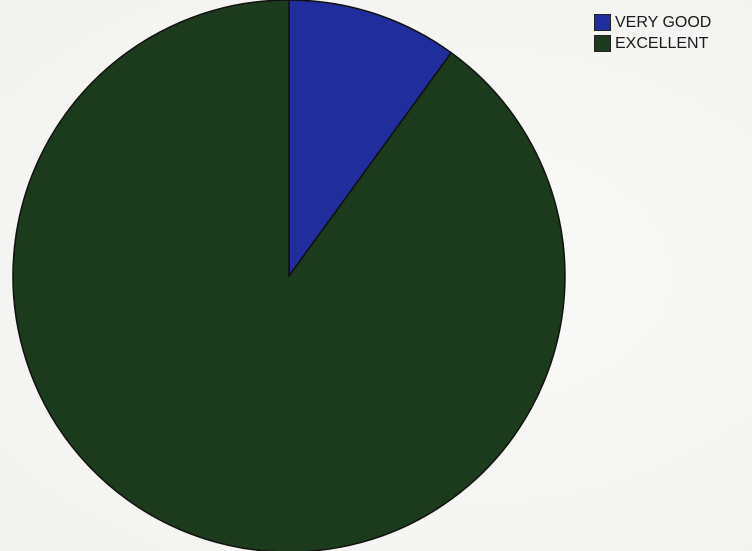  What do you see at coordinates (602, 22) in the screenshot?
I see `legend-swatch-very-good` at bounding box center [602, 22].